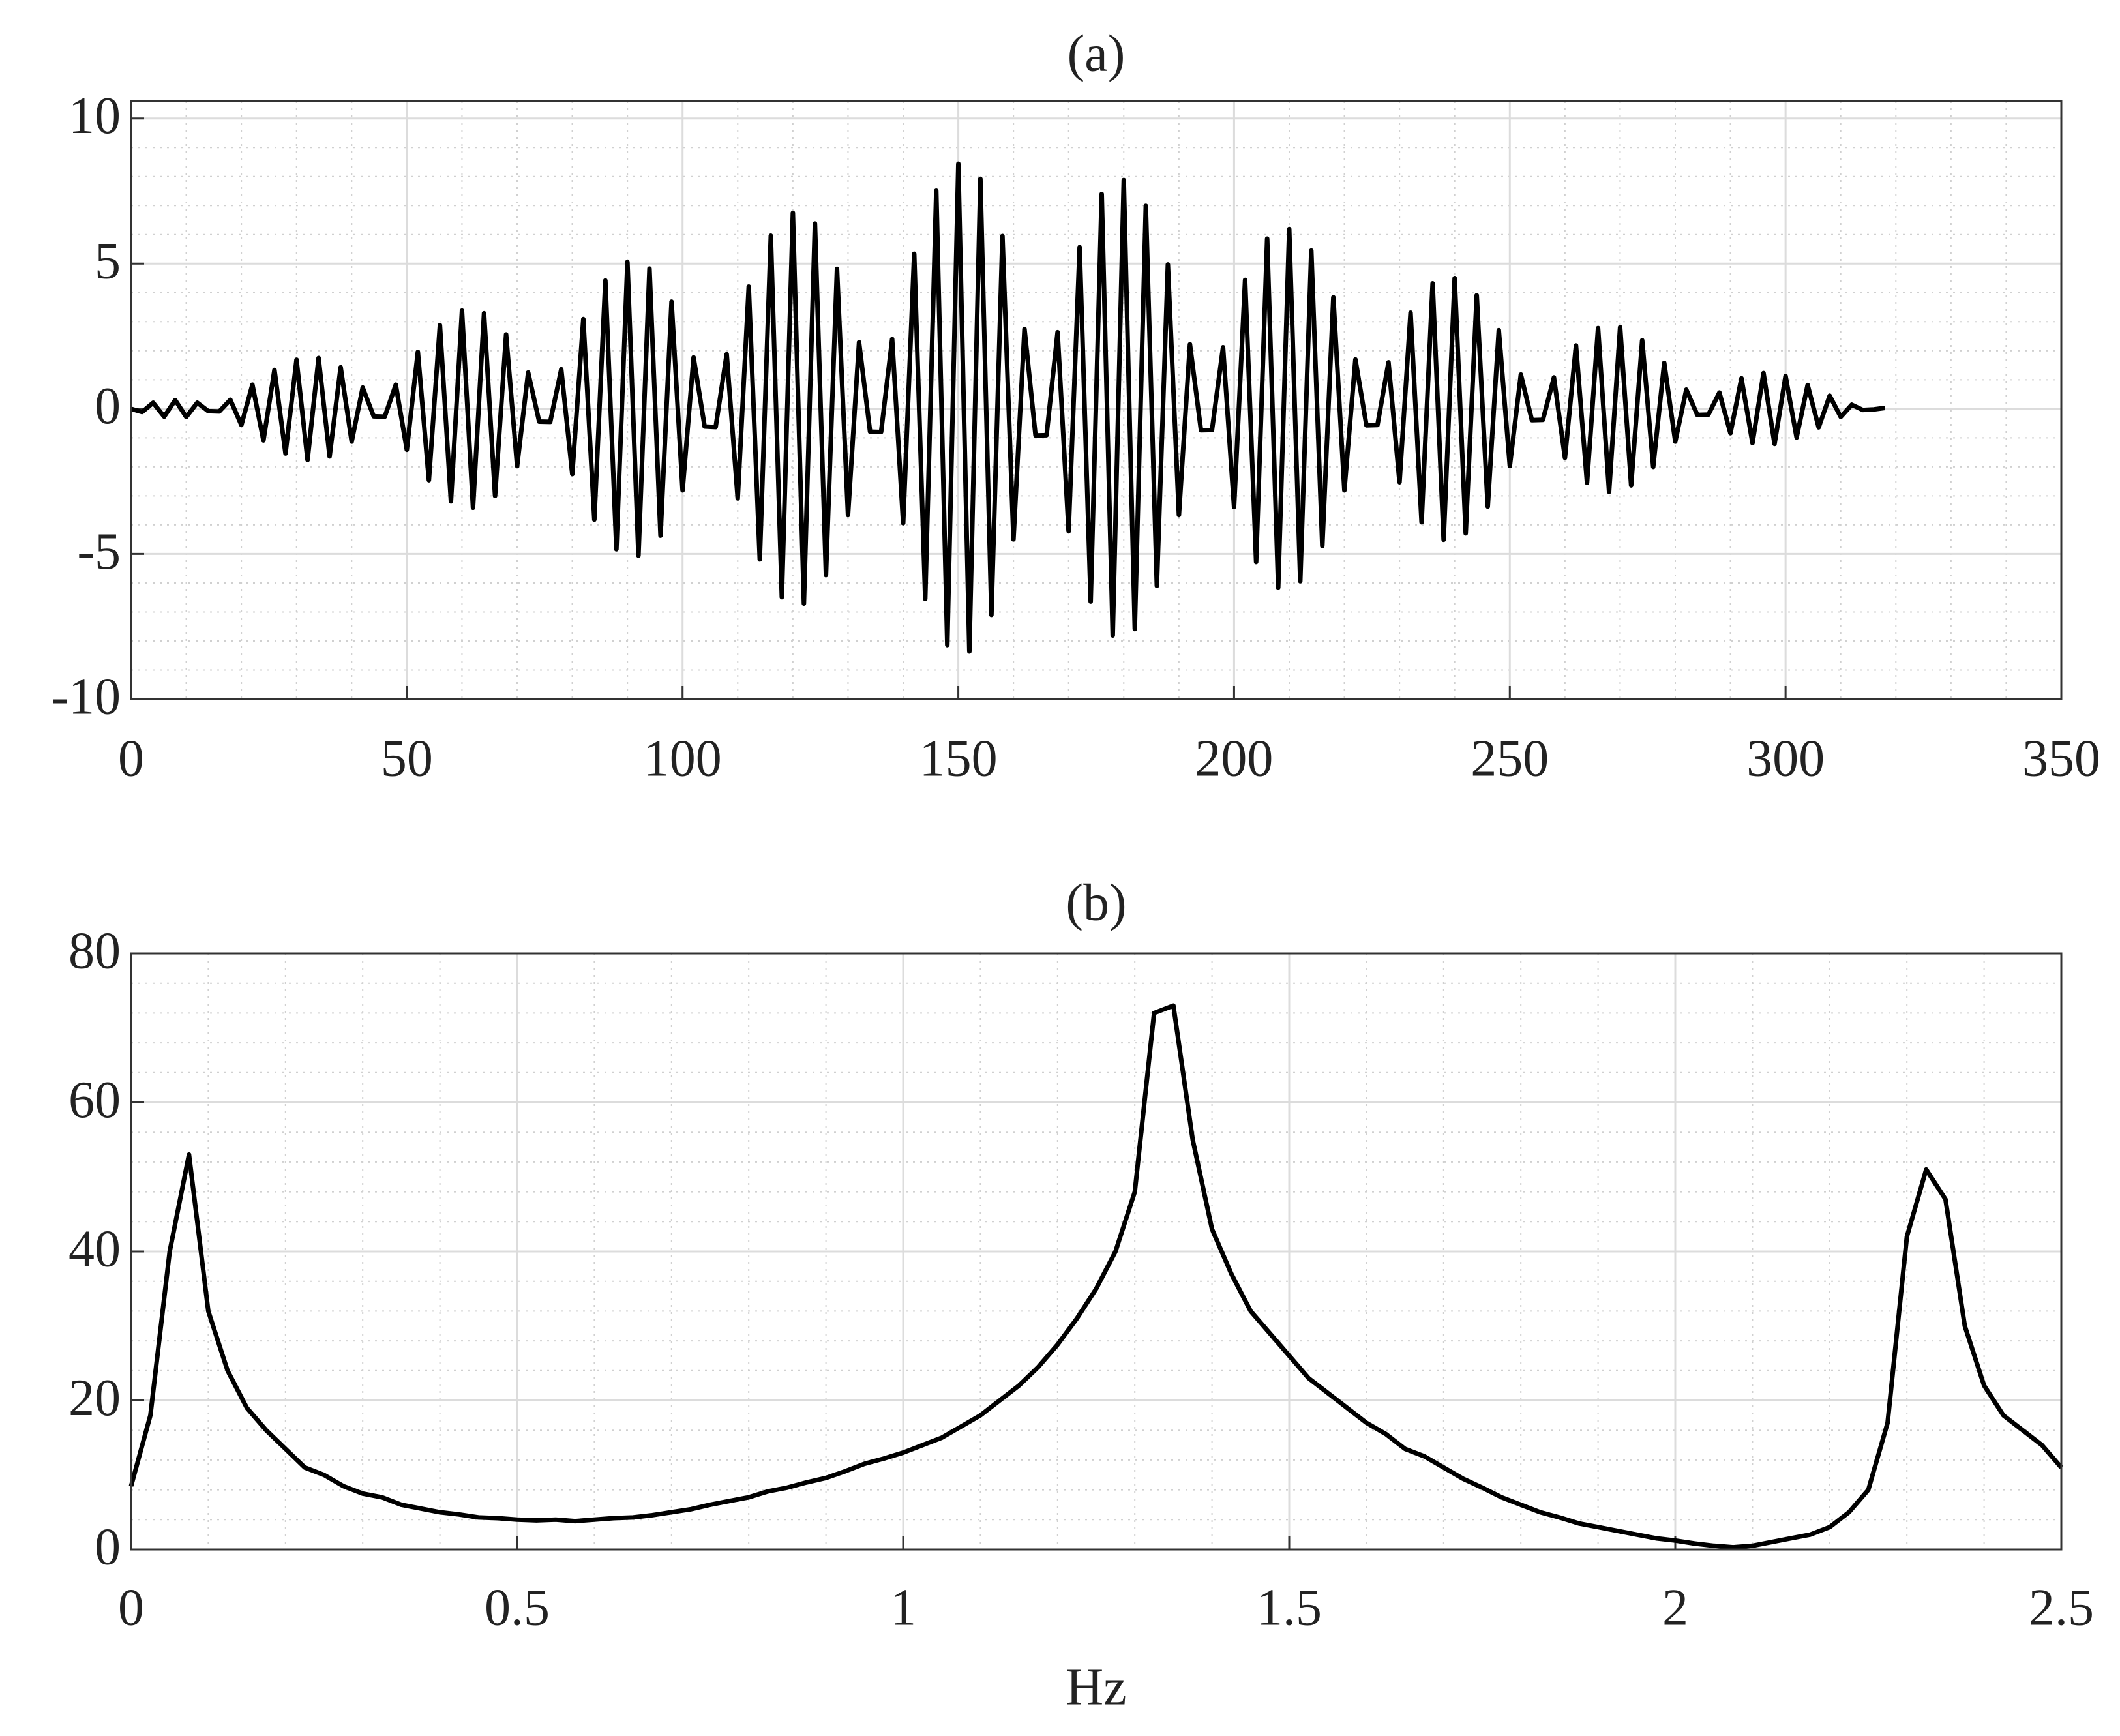 Image resolution: width=2120 pixels, height=1736 pixels. Describe the element at coordinates (1096, 1687) in the screenshot. I see `x-axis-label: Hz` at that location.